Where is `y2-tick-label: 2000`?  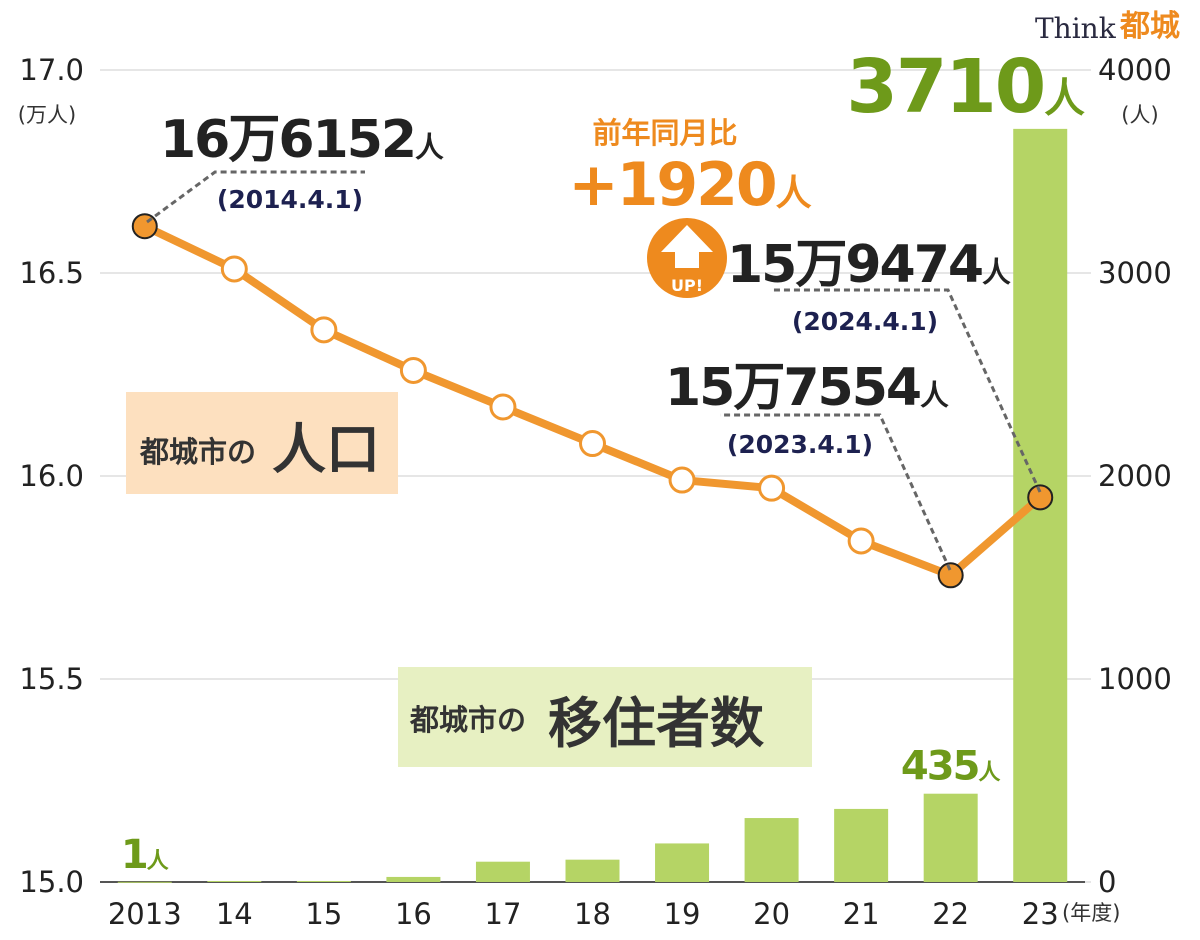
y2-tick-label: 2000 is located at coordinates (1135, 476).